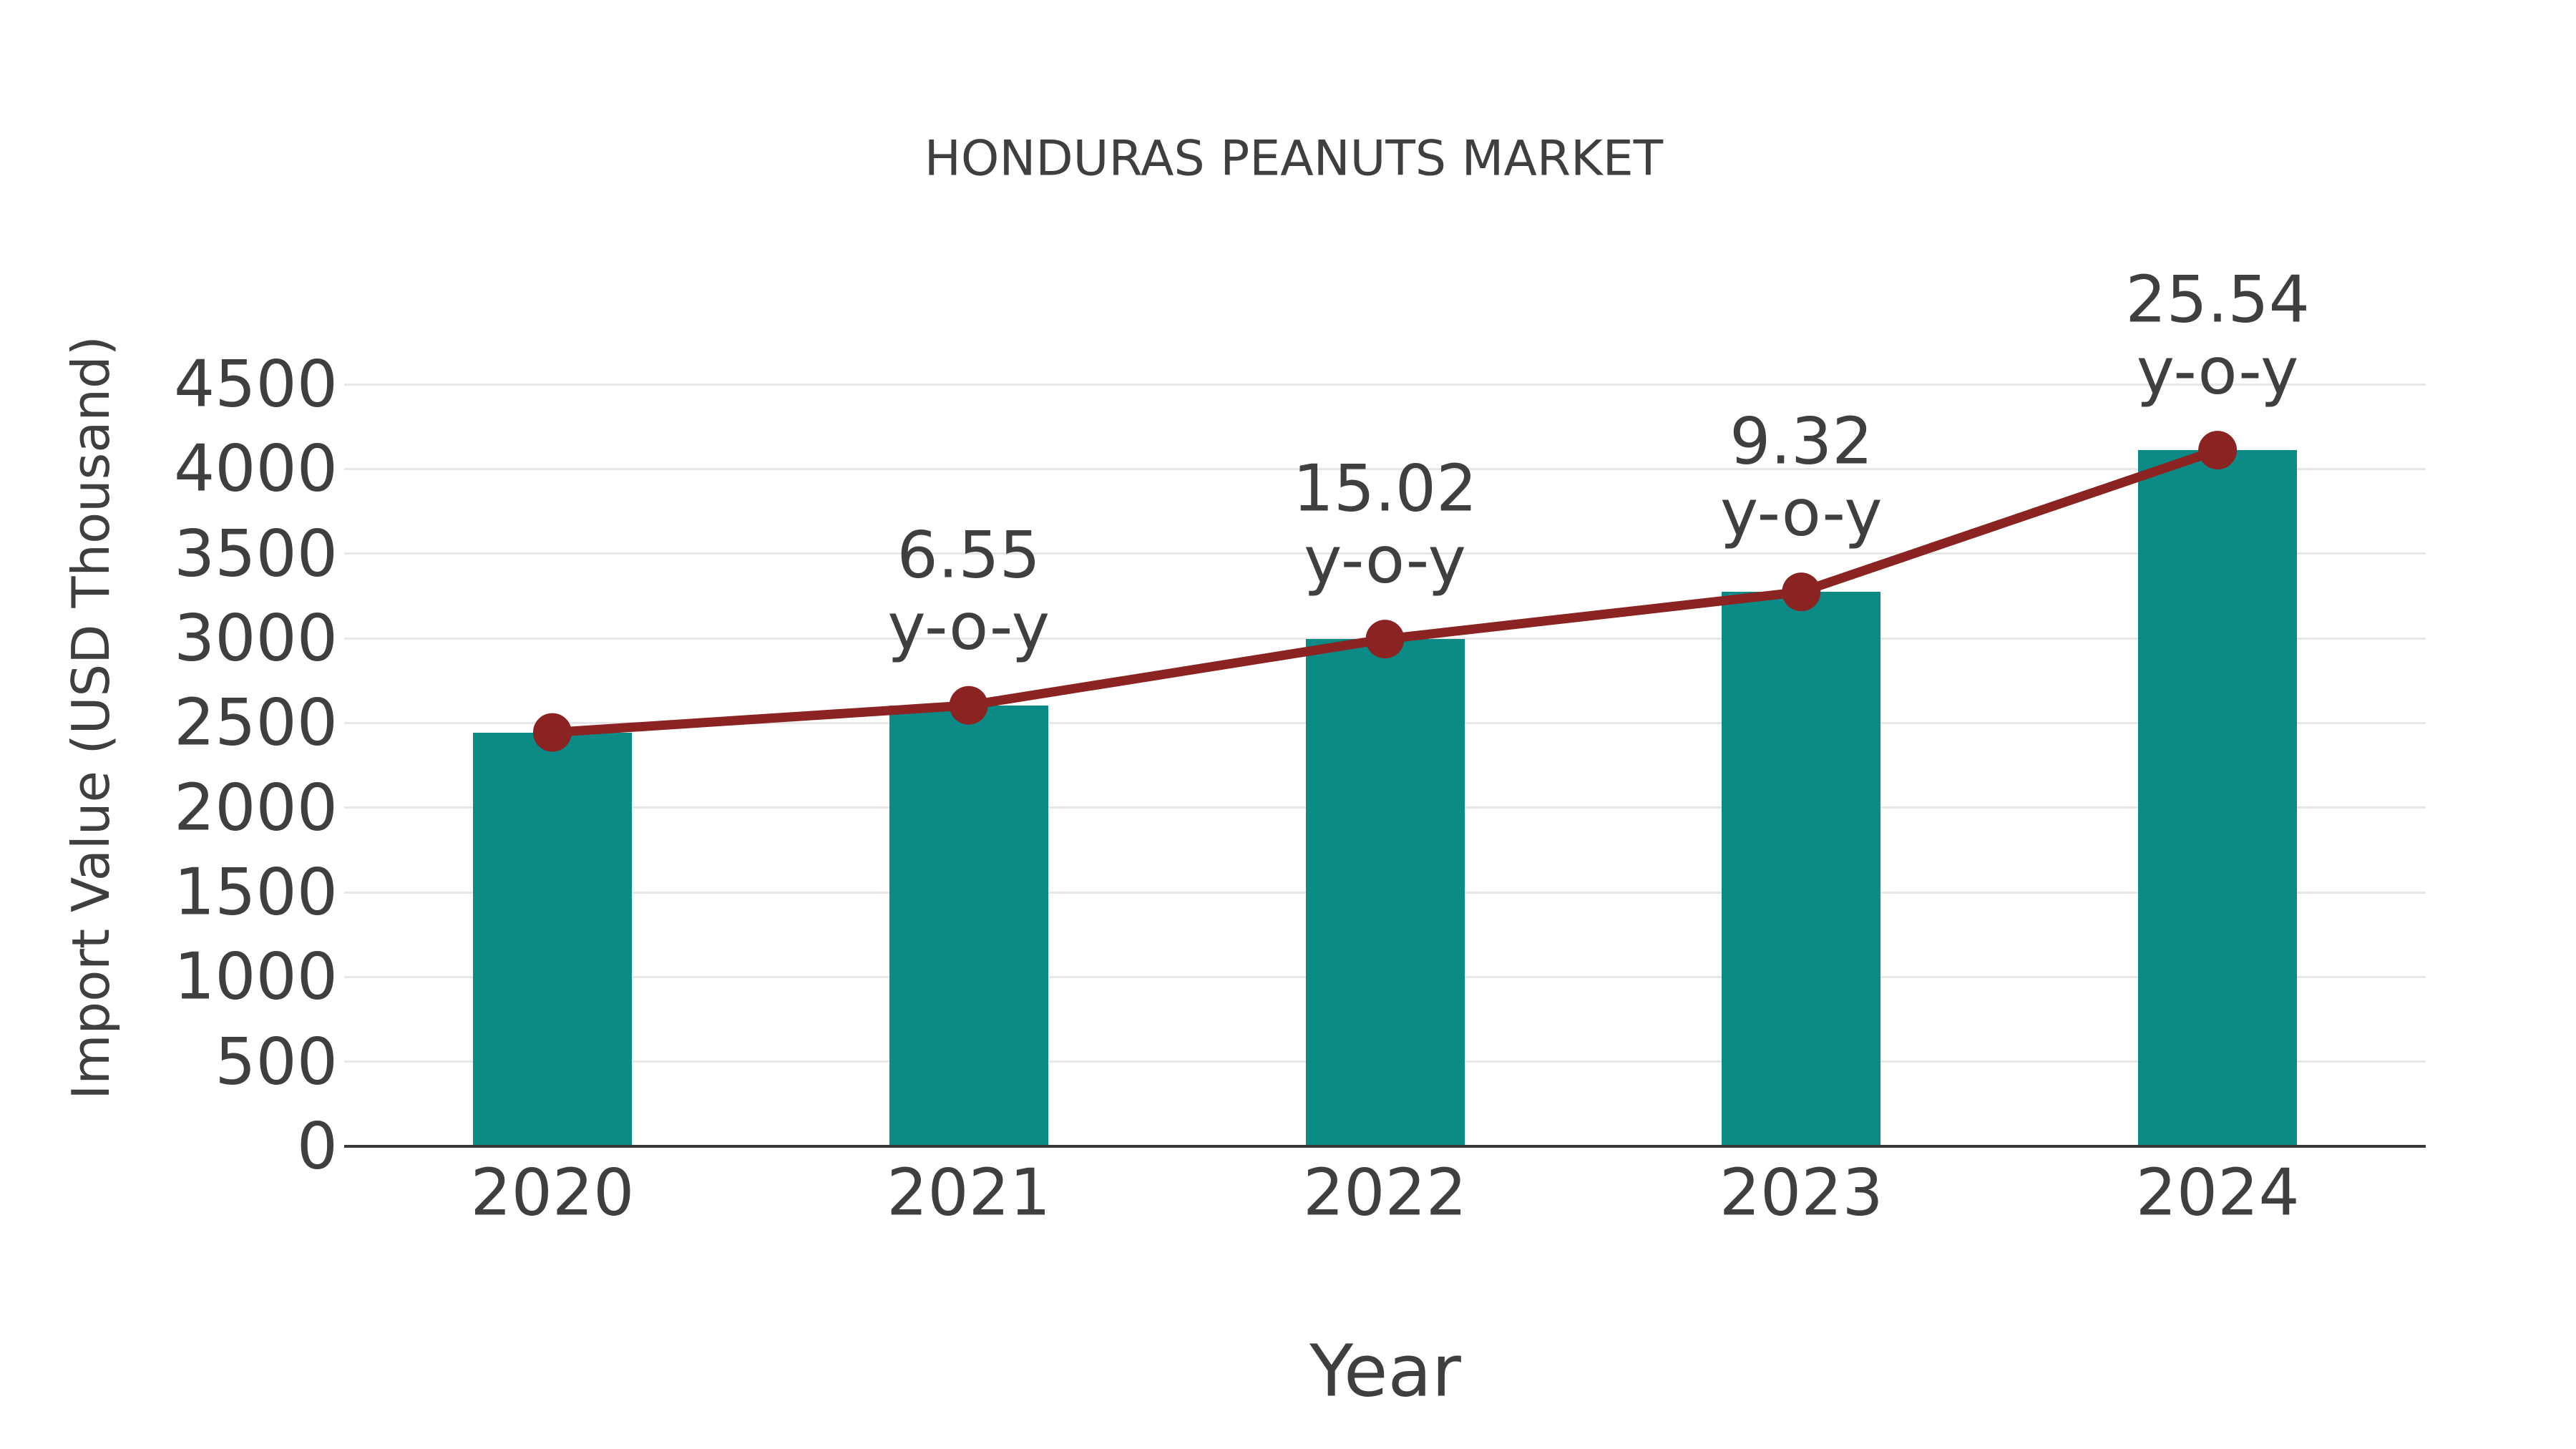 The width and height of the screenshot is (2576, 1449). Describe the element at coordinates (2217, 371) in the screenshot. I see `annotation-unit-2024: y-o-y` at that location.